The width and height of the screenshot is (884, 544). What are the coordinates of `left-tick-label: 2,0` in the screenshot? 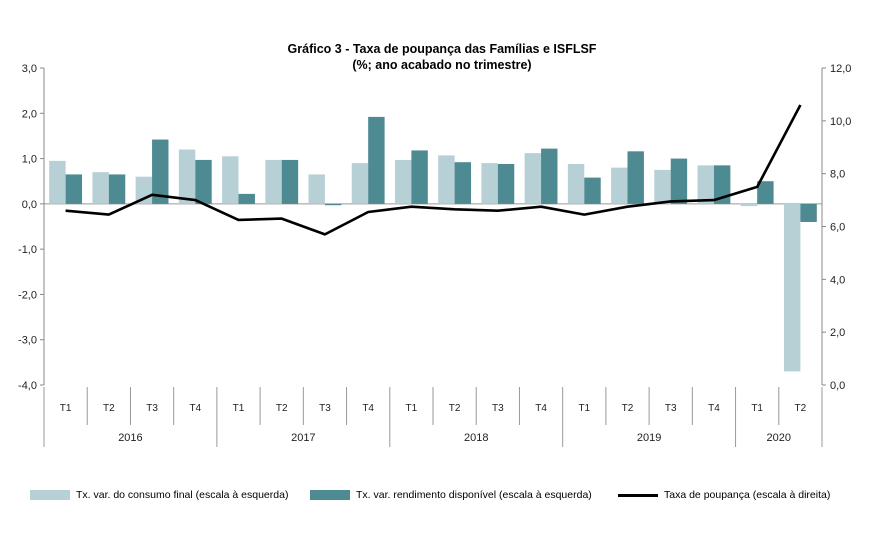 It's located at (29, 114).